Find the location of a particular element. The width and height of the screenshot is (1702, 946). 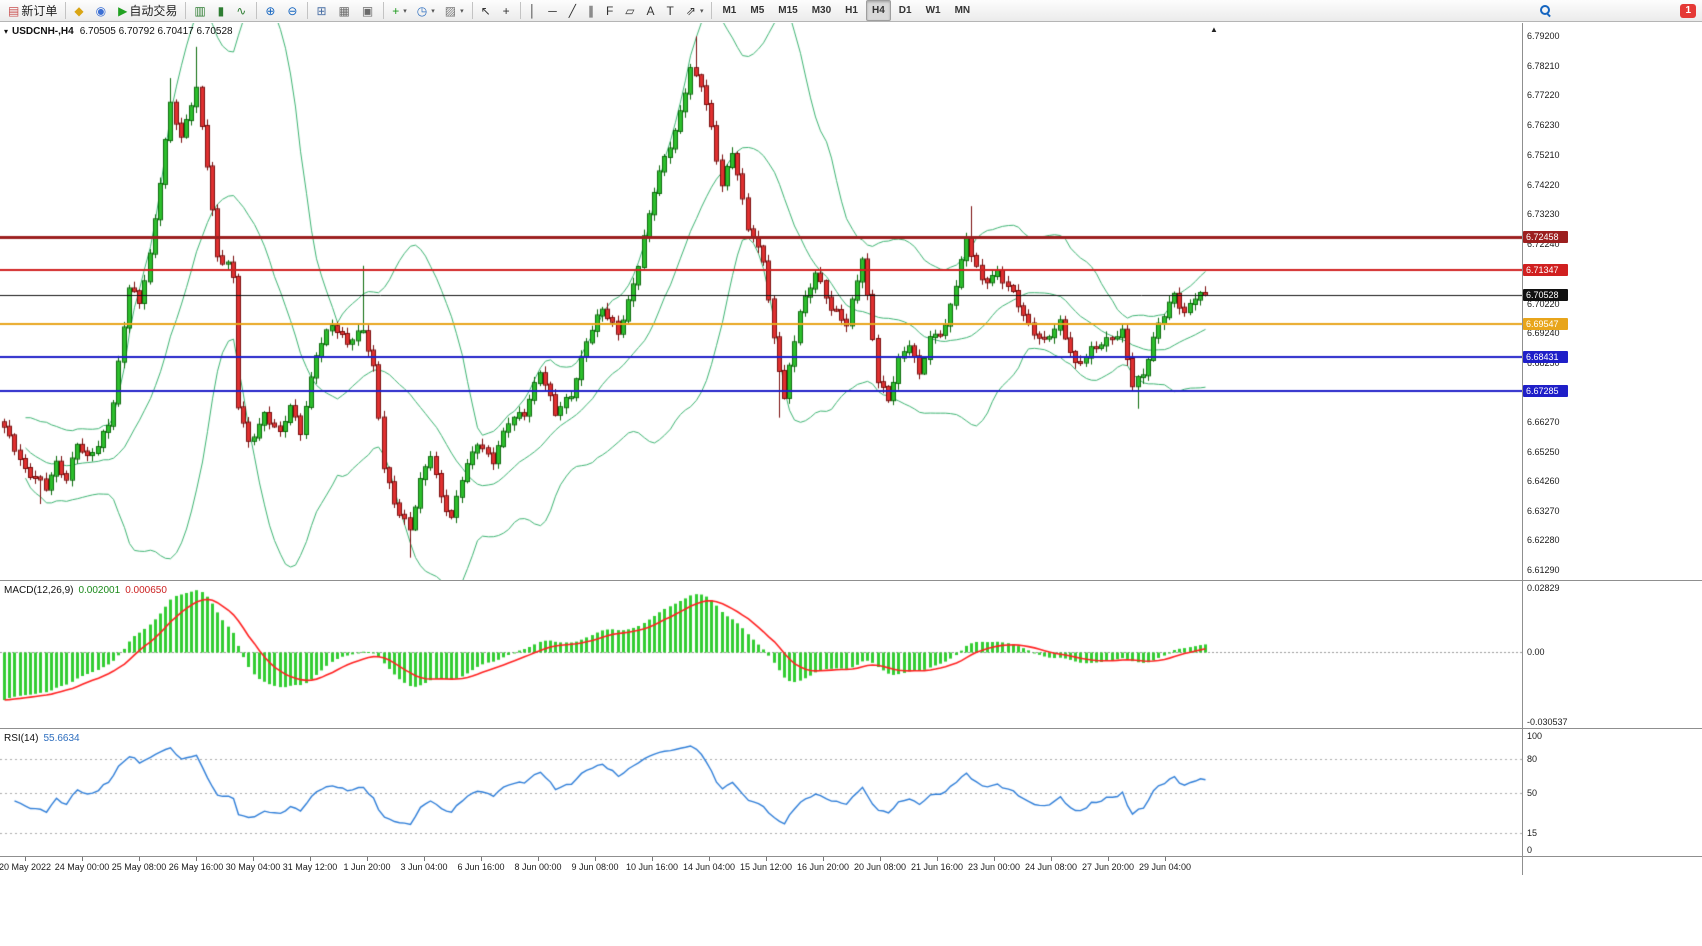

text-label-icon: T is located at coordinates (671, 10).